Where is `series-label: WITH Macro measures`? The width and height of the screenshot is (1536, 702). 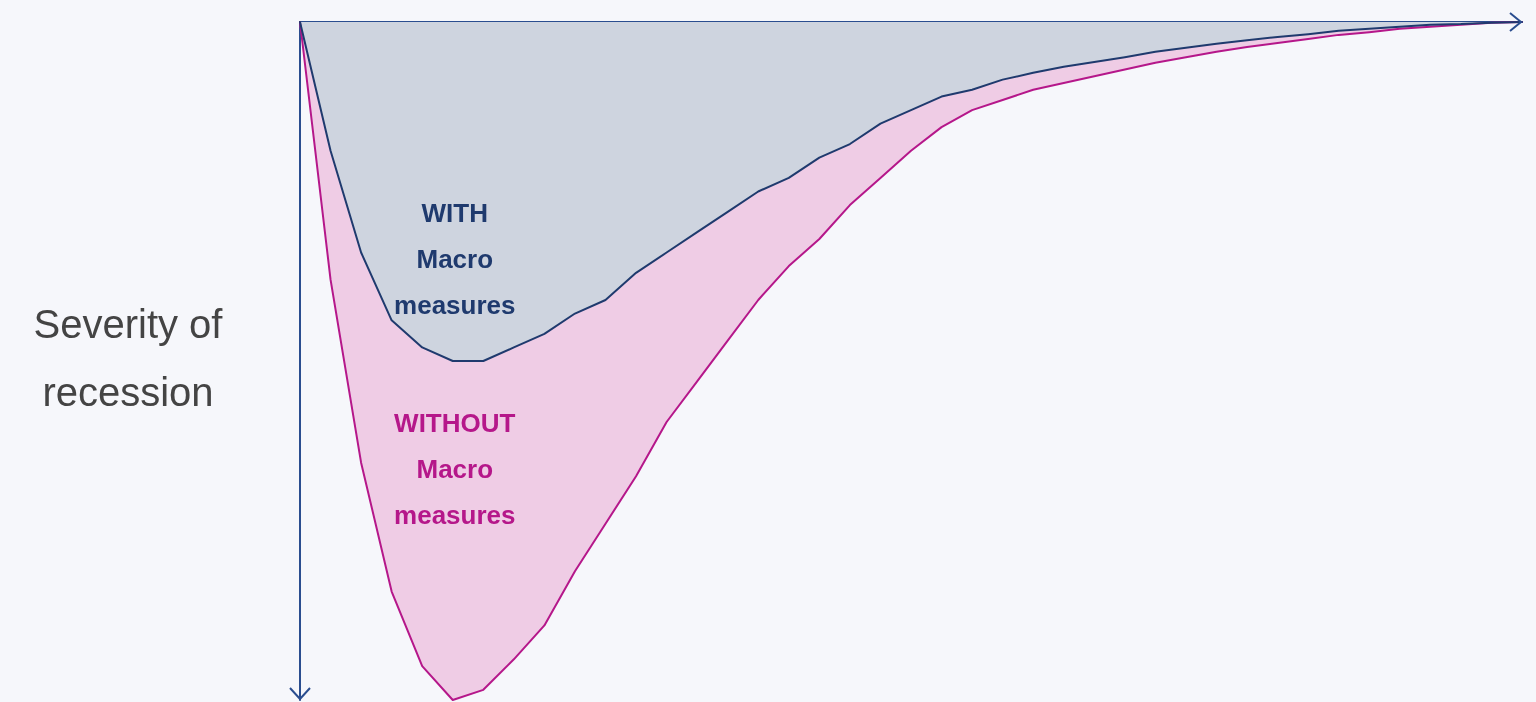 series-label: WITH Macro measures is located at coordinates (455, 259).